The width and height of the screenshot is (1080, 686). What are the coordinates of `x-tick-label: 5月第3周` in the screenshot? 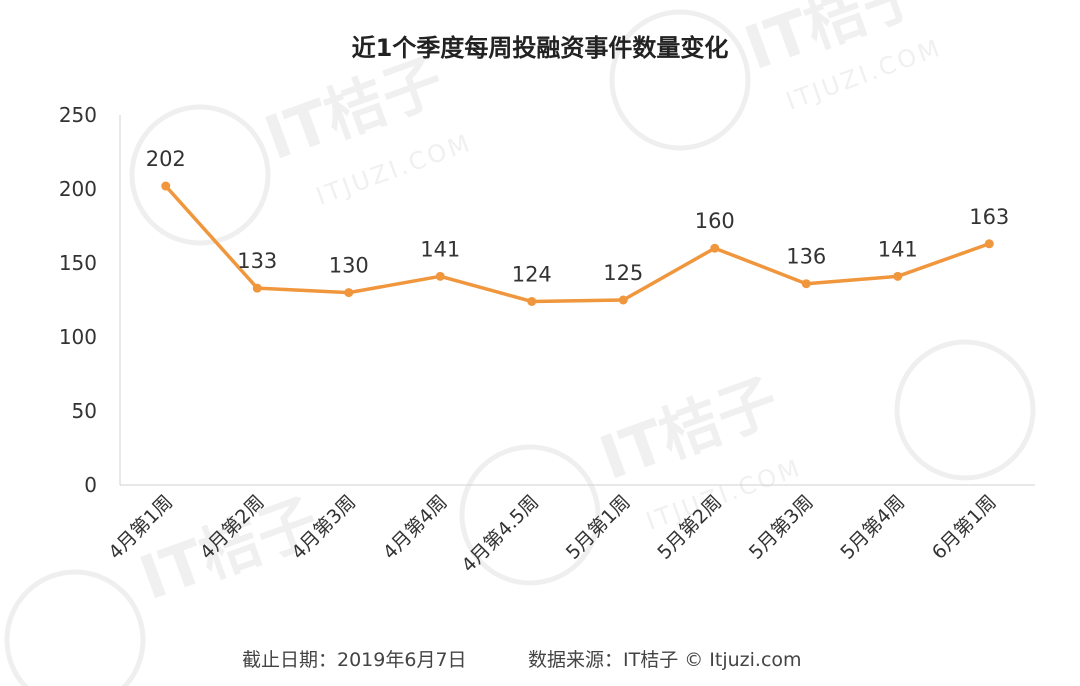 It's located at (781, 527).